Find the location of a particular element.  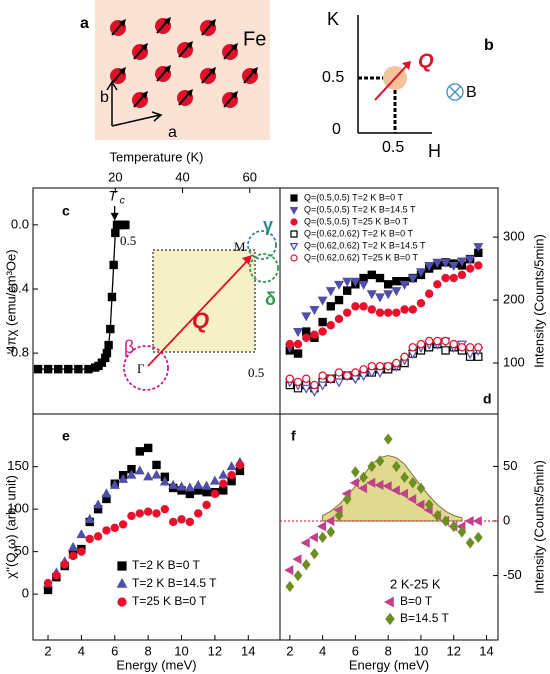

legend-label: B=0 T is located at coordinates (416, 601).